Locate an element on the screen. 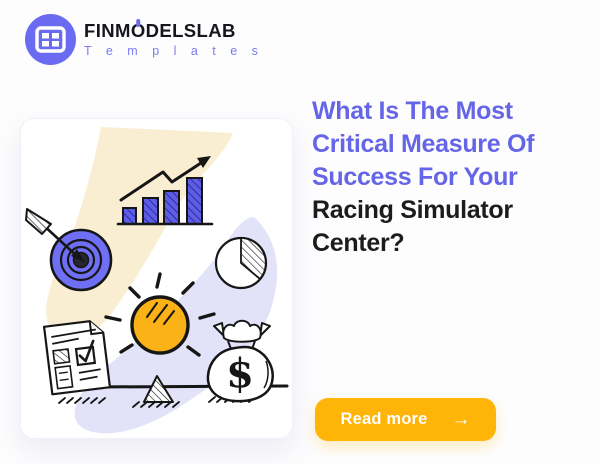  logo-grid-icon is located at coordinates (50, 39).